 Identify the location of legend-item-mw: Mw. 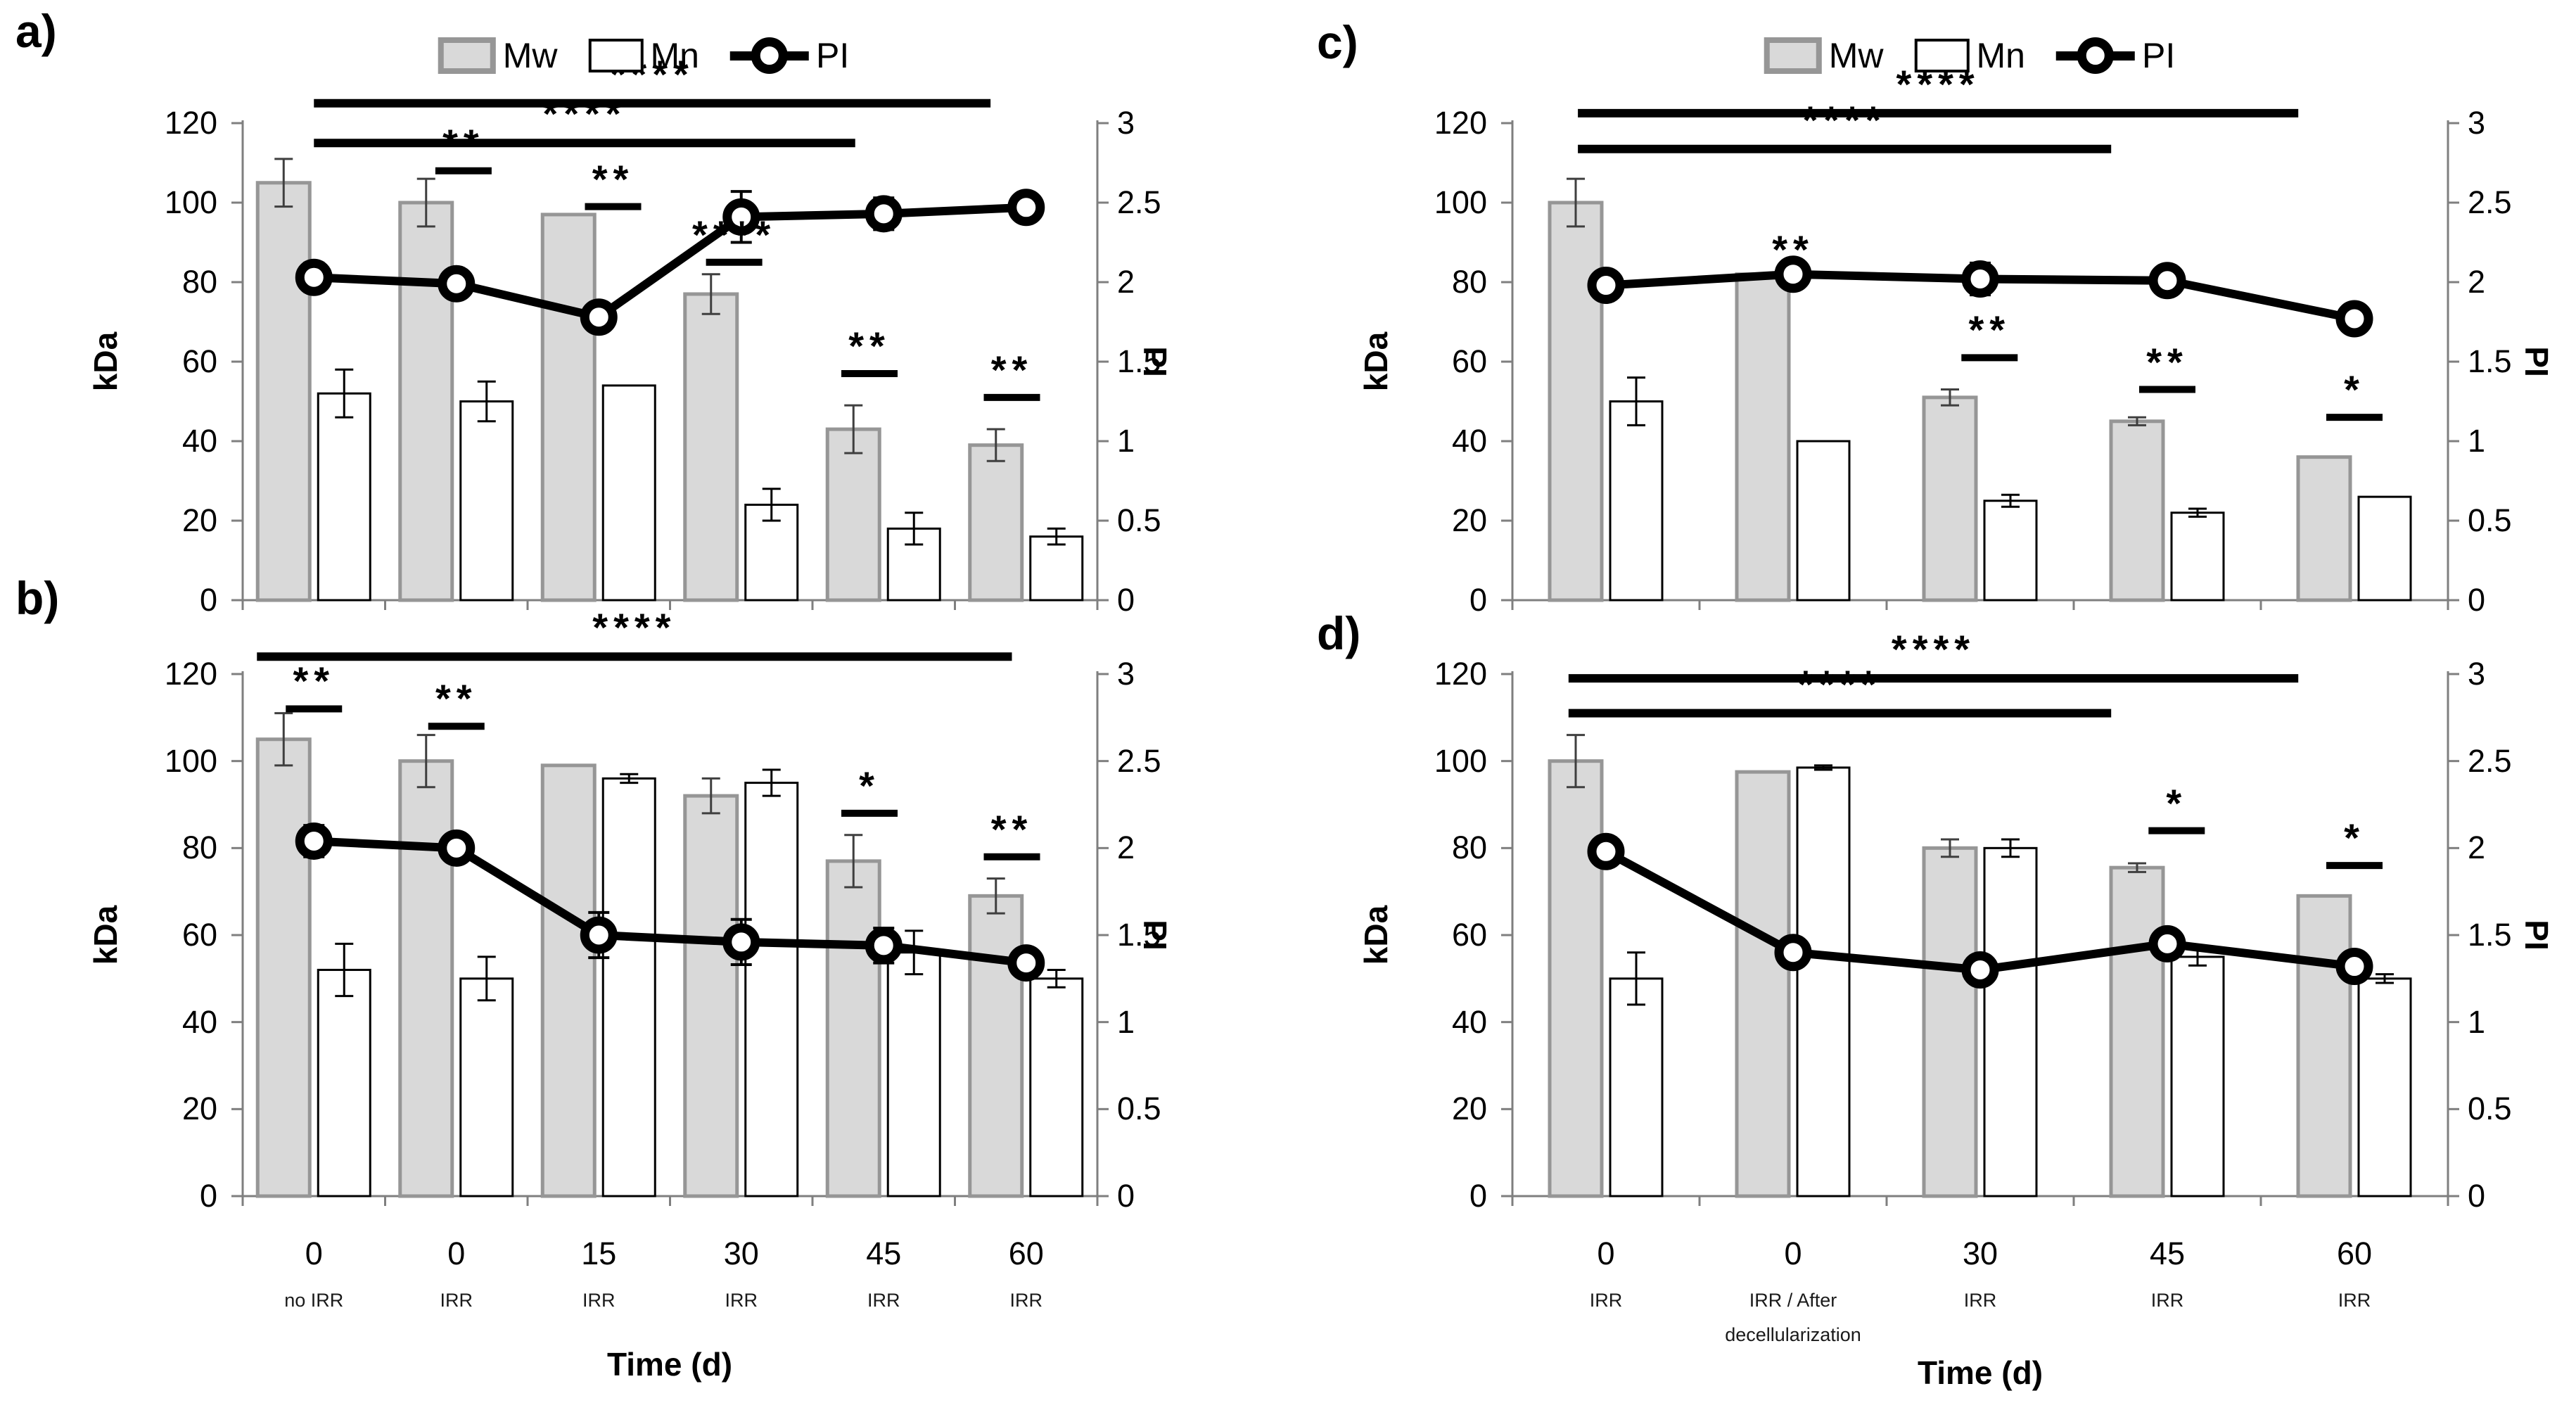
(1824, 56).